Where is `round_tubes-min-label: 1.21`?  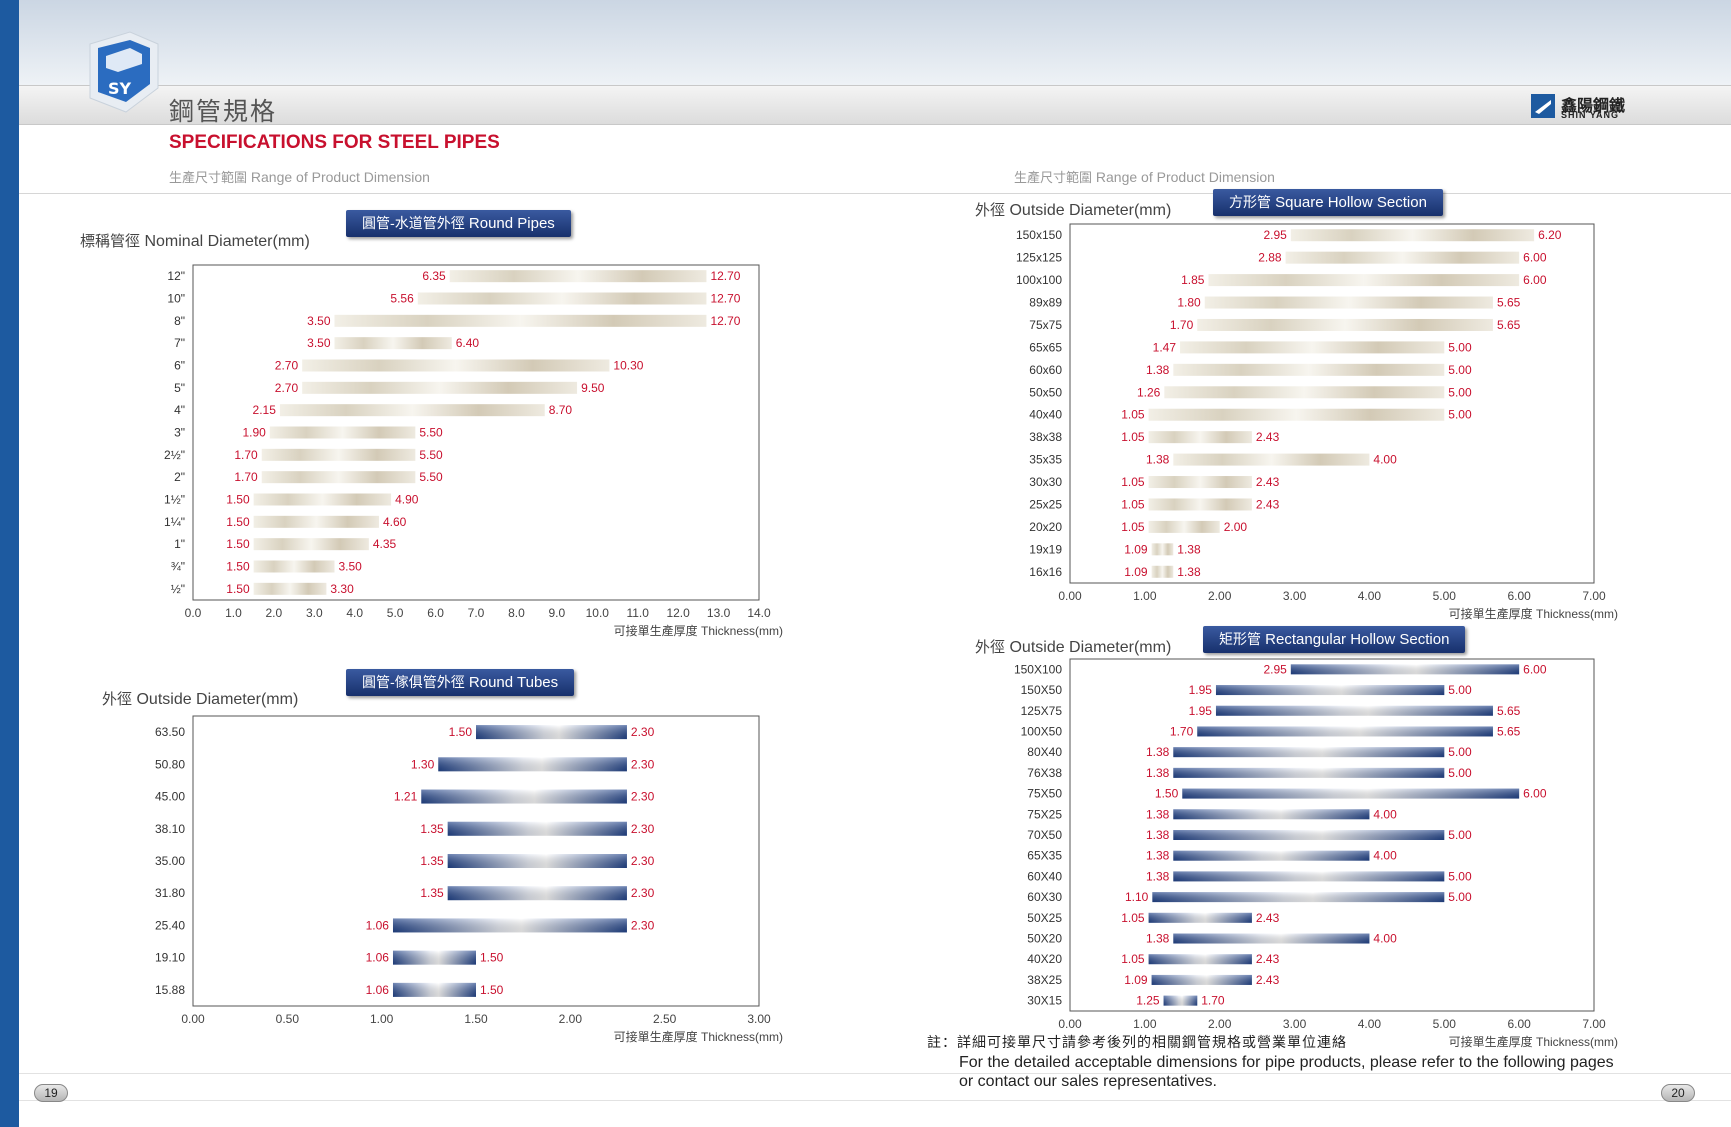
round_tubes-min-label: 1.21 is located at coordinates (406, 797).